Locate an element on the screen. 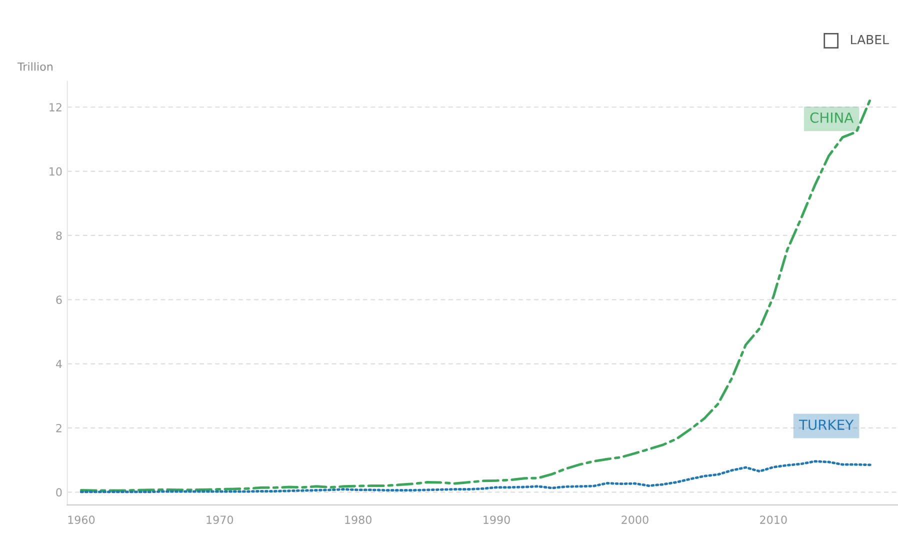 Image resolution: width=898 pixels, height=543 pixels. series-label: CHINA is located at coordinates (832, 117).